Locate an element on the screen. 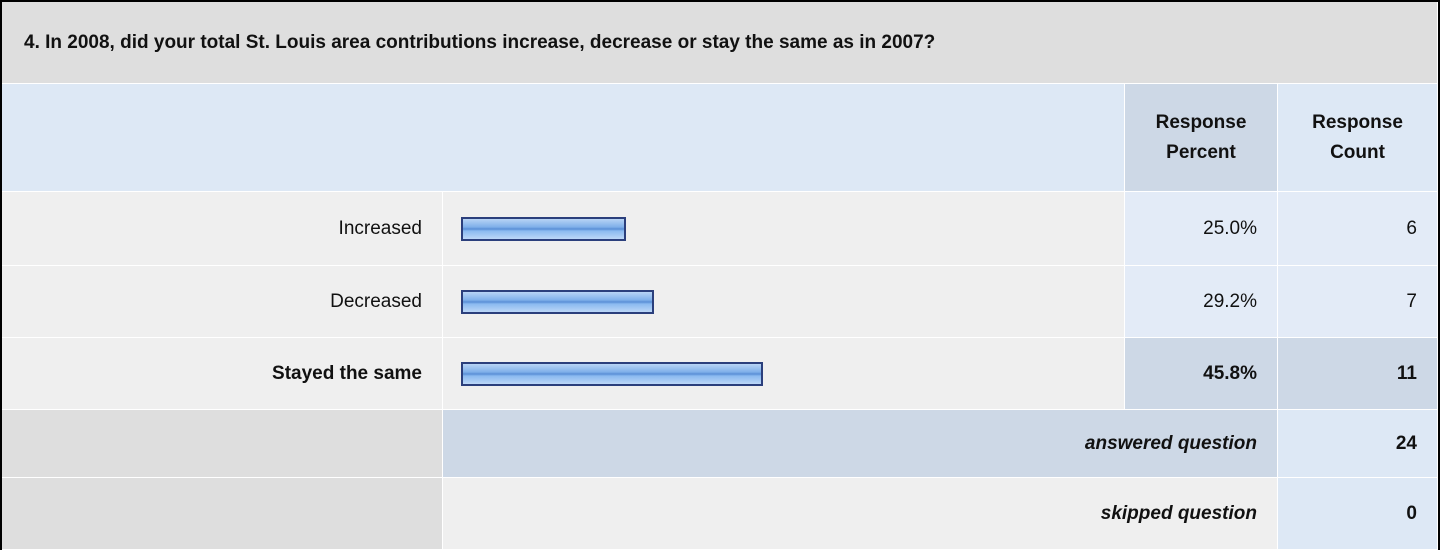 The width and height of the screenshot is (1440, 550). response-count: 7 is located at coordinates (1358, 302).